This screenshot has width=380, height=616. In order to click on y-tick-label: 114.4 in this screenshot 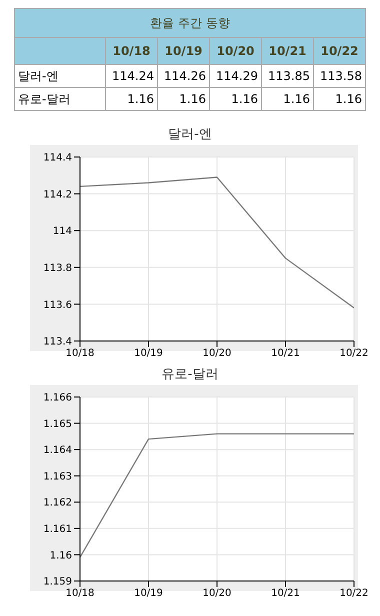, I will do `click(57, 158)`.